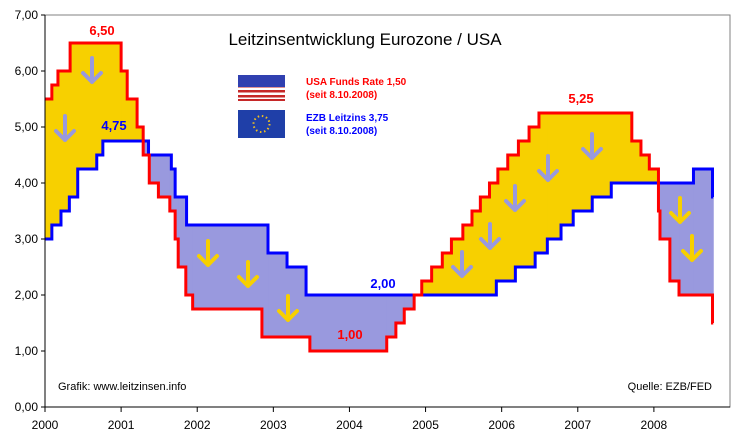 Image resolution: width=751 pixels, height=446 pixels. I want to click on legend-ezb-label: EZB Leitzins 3,75, so click(347, 118).